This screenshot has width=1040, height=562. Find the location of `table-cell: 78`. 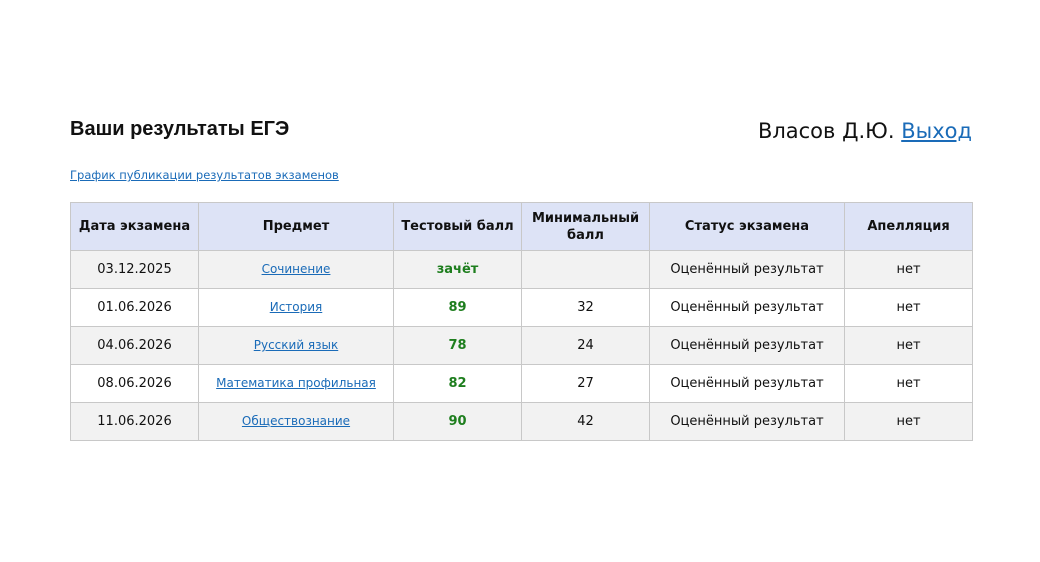

table-cell: 78 is located at coordinates (457, 345).